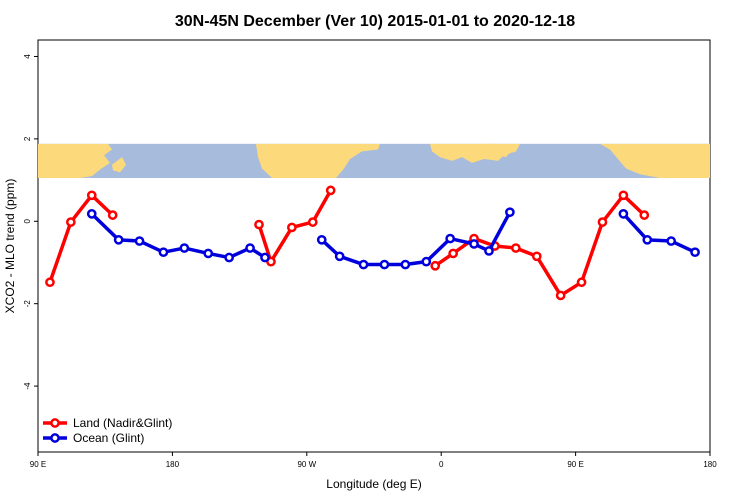 The image size is (750, 500). Describe the element at coordinates (710, 464) in the screenshot. I see `x-tick-label-5: 180` at that location.